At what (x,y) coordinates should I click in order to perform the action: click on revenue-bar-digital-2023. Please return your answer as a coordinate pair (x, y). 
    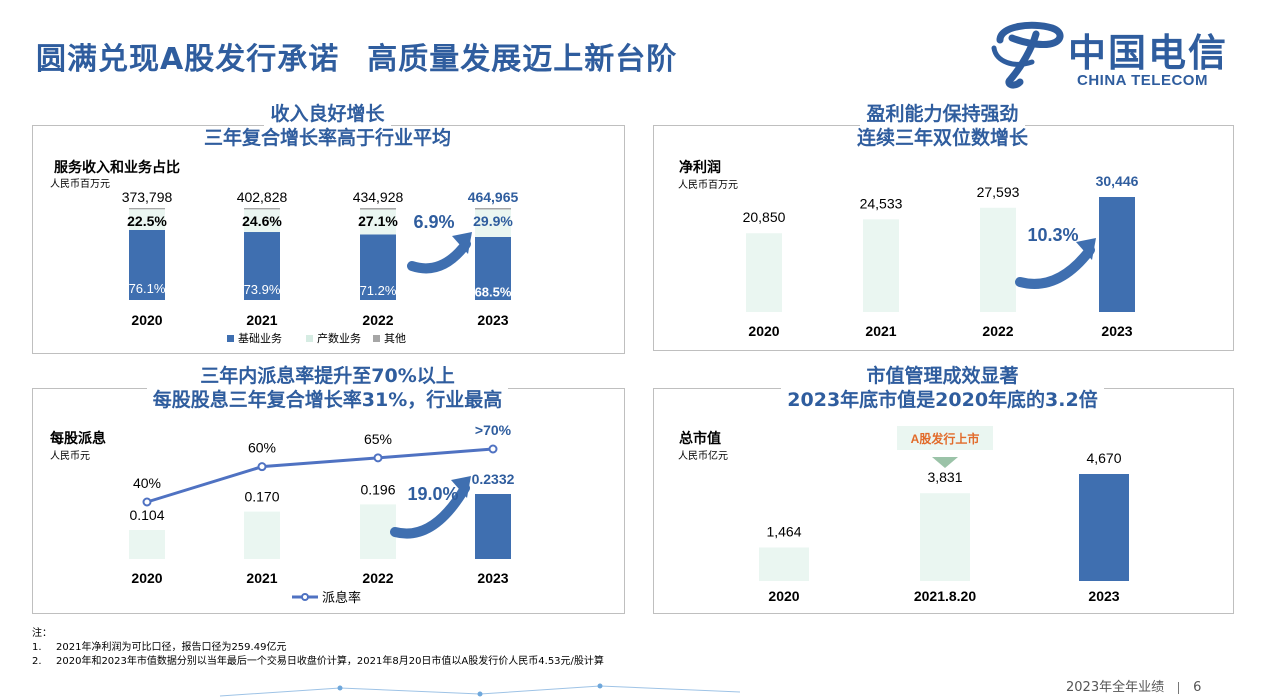
    Looking at the image, I should click on (493, 223).